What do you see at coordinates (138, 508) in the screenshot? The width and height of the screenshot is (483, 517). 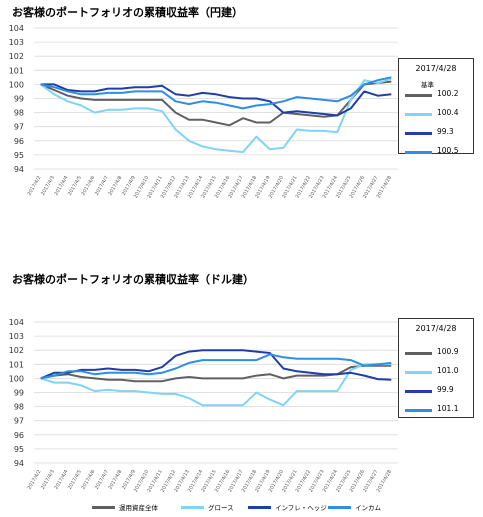 I see `bottom-legend-label: 運用資産全体` at bounding box center [138, 508].